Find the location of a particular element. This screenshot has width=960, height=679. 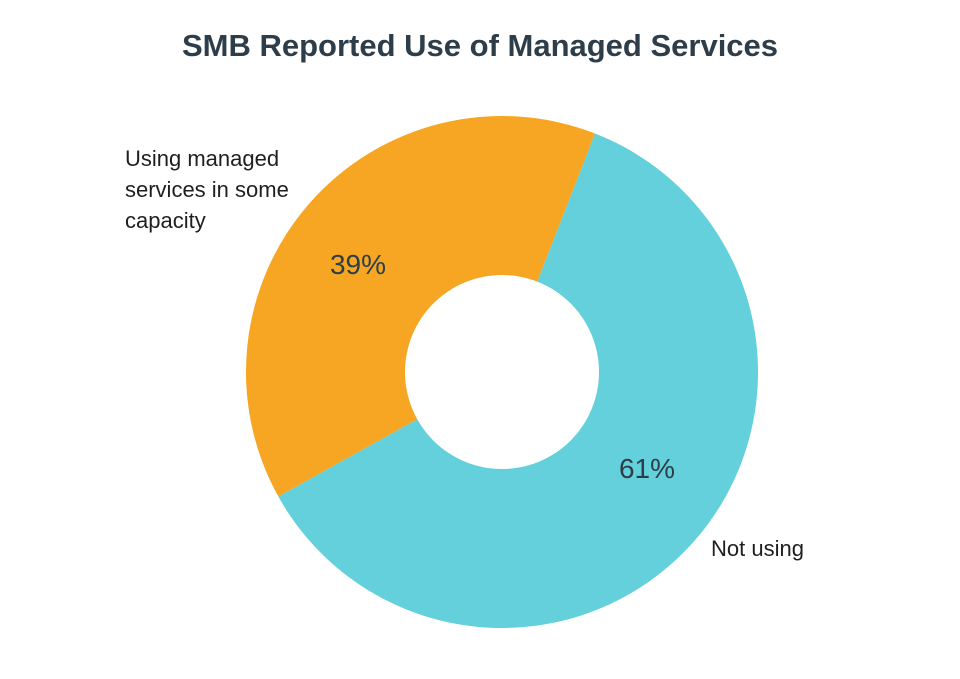

slice-value-label: 61% is located at coordinates (647, 468).